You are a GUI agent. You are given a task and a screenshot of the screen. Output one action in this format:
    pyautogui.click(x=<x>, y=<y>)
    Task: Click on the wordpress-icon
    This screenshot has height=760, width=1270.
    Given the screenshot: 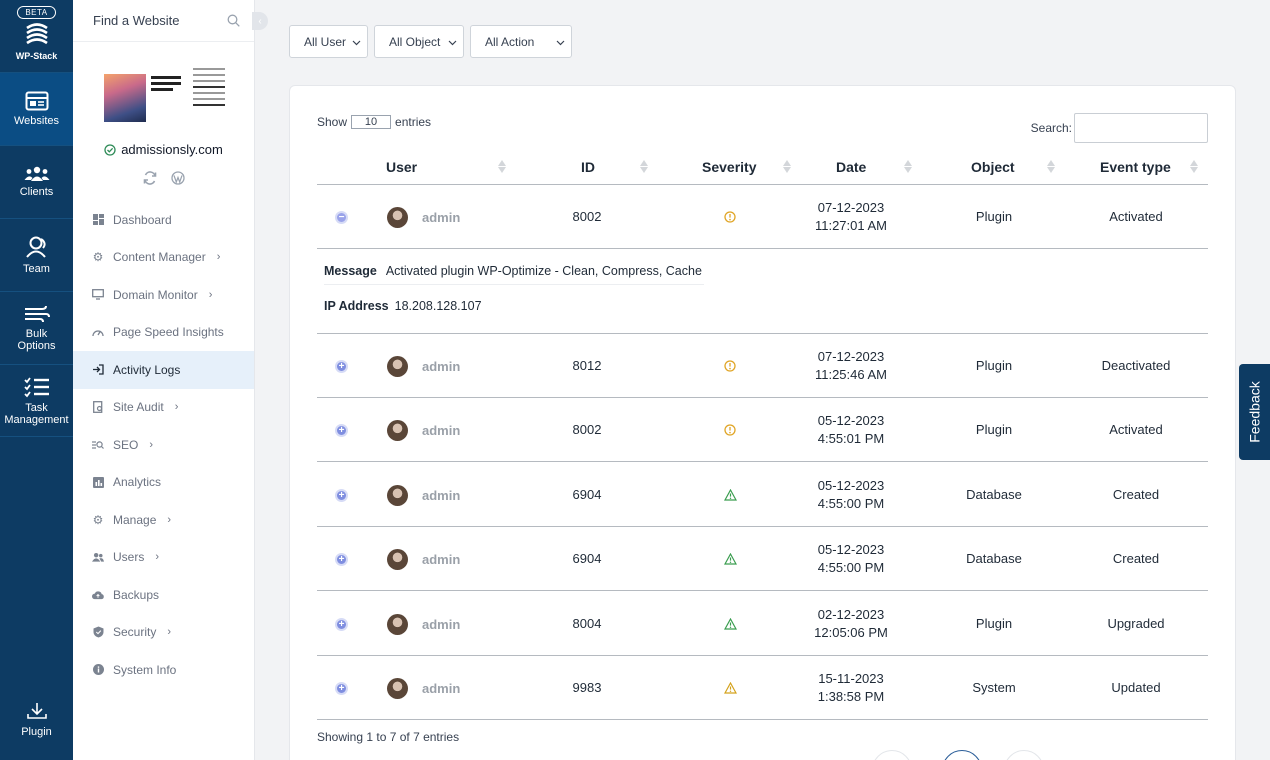 What is the action you would take?
    pyautogui.click(x=177, y=178)
    